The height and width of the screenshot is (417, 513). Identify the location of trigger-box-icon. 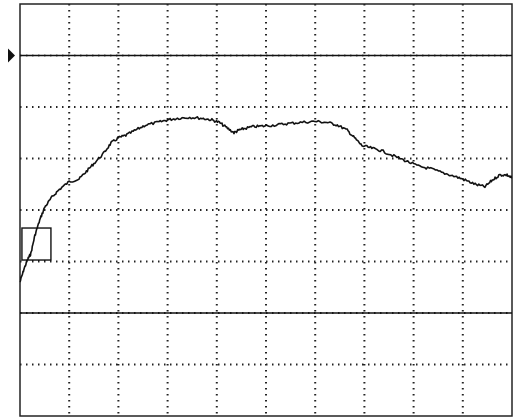
(36, 244).